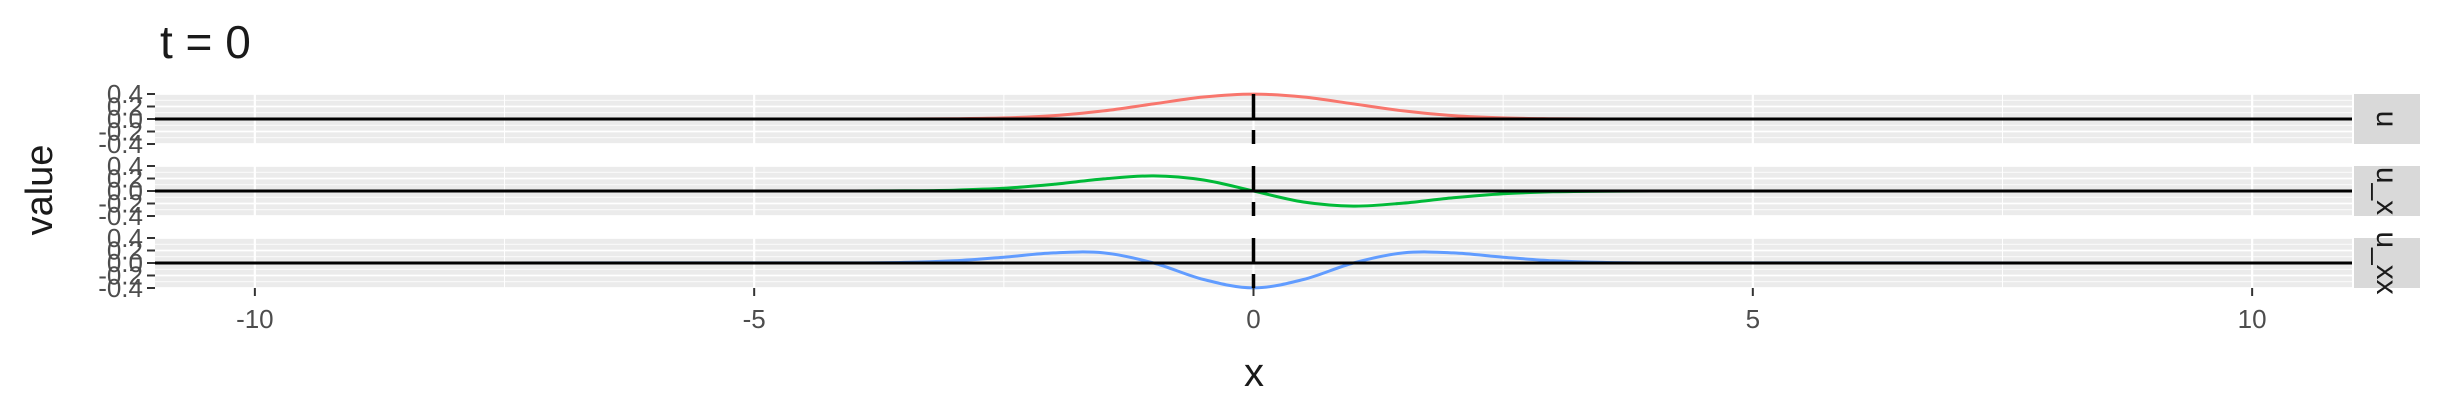  What do you see at coordinates (1753, 319) in the screenshot?
I see `x-tick-label: 5` at bounding box center [1753, 319].